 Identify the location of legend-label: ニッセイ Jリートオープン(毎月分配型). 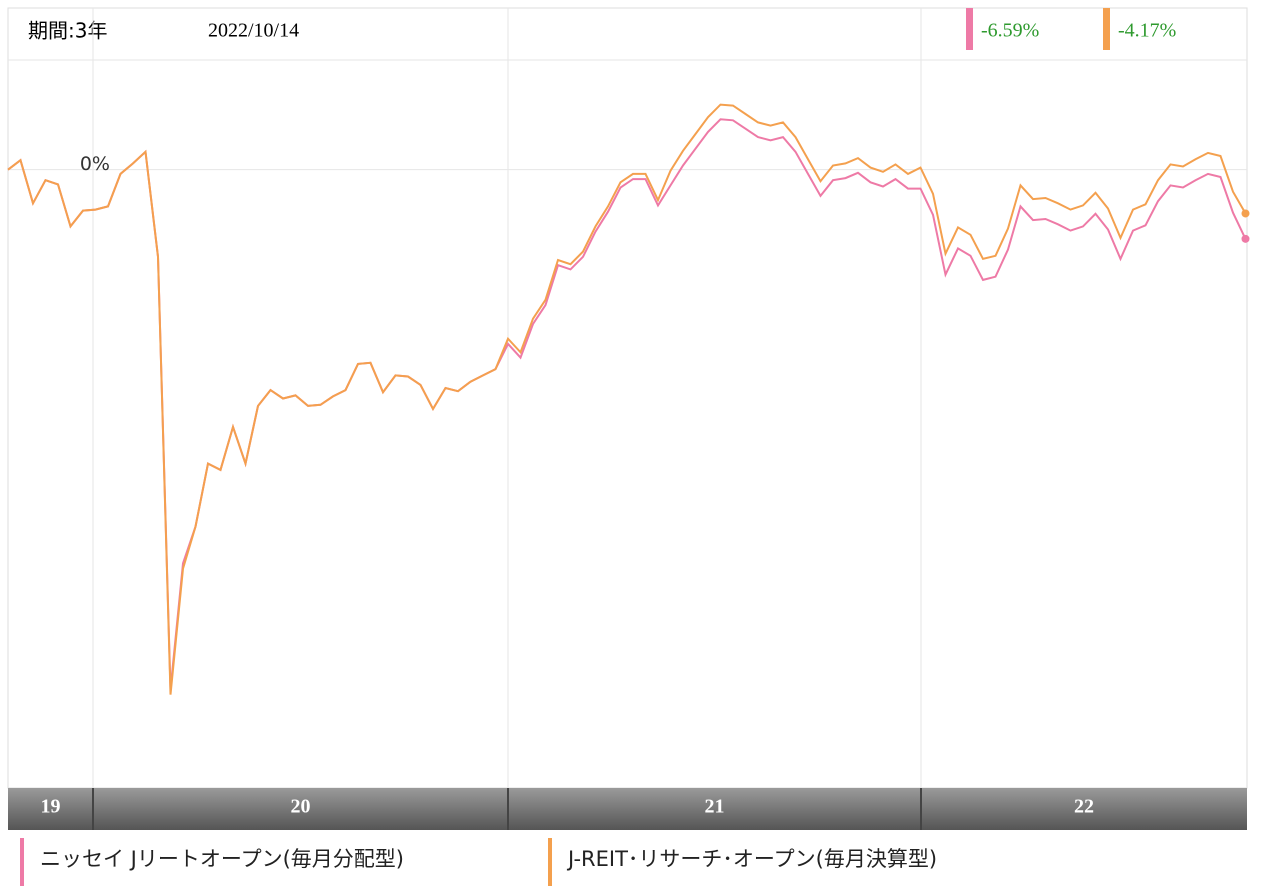
(222, 859).